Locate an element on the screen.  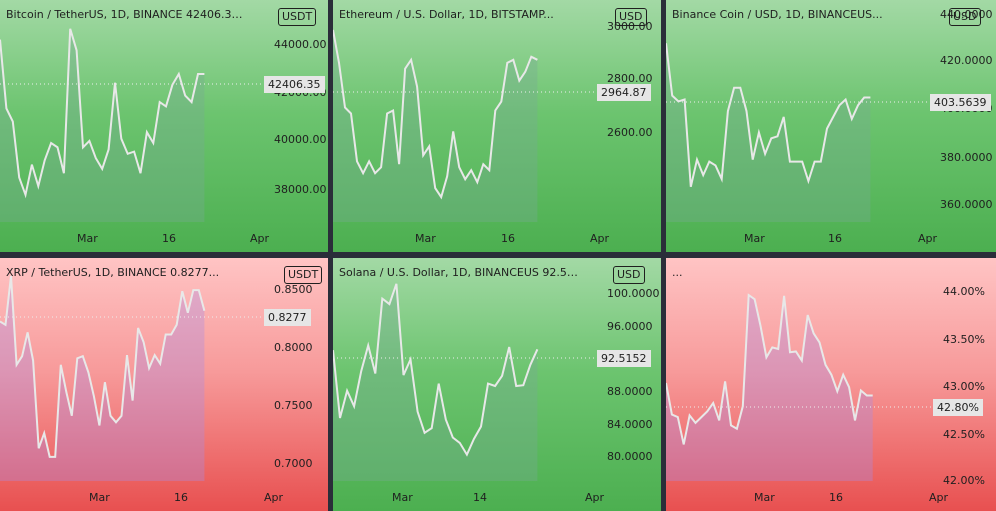
last-price-label: 92.5152 is located at coordinates (624, 358).